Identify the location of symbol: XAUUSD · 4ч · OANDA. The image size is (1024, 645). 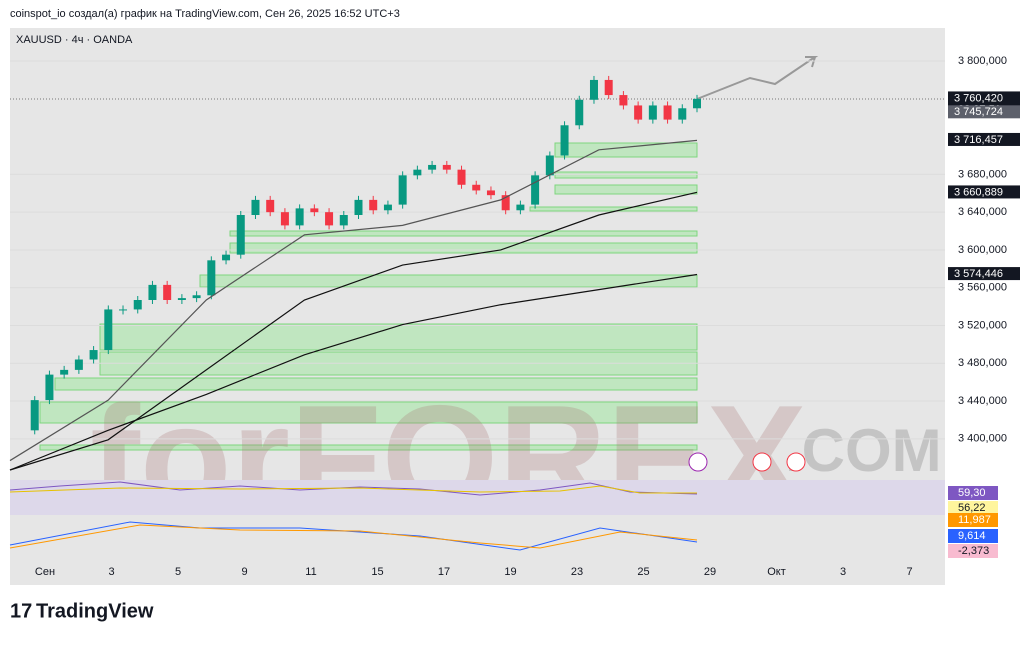
(74, 40).